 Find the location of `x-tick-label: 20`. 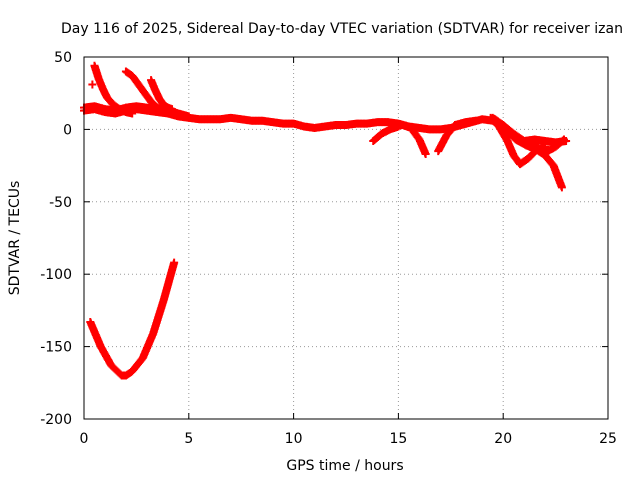

x-tick-label: 20 is located at coordinates (503, 439).